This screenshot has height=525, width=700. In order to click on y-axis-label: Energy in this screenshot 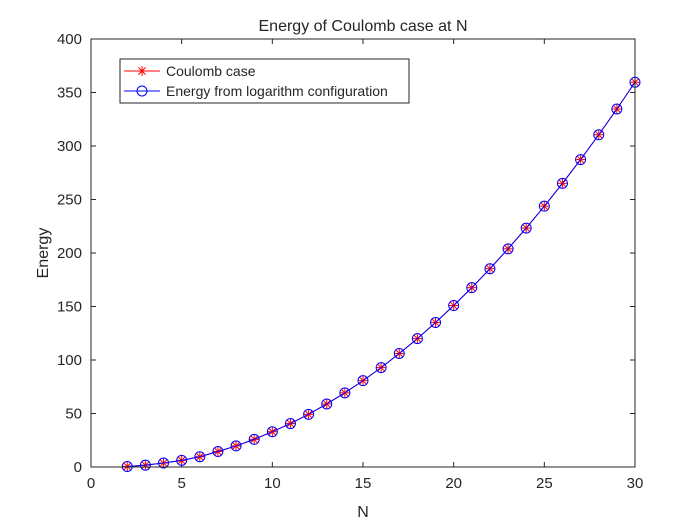, I will do `click(43, 253)`.